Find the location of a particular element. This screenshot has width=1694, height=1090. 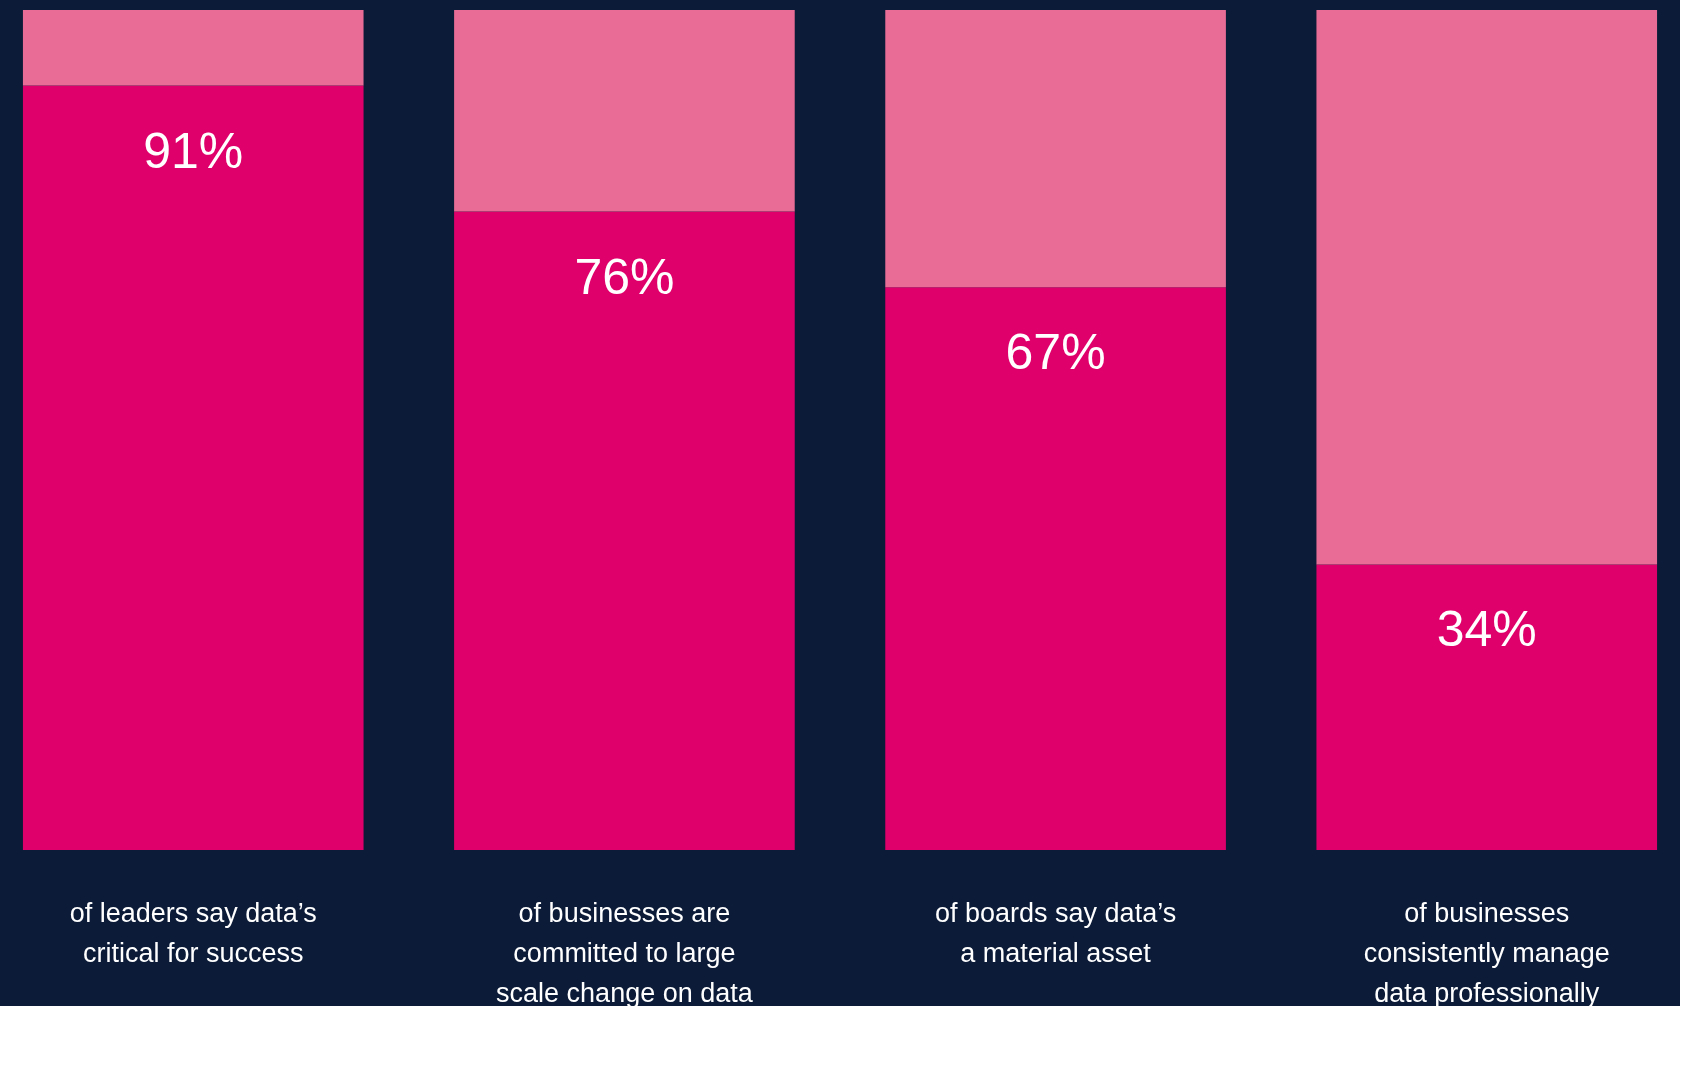

x-tick-label: of leaders say data’s critical for success is located at coordinates (193, 932).